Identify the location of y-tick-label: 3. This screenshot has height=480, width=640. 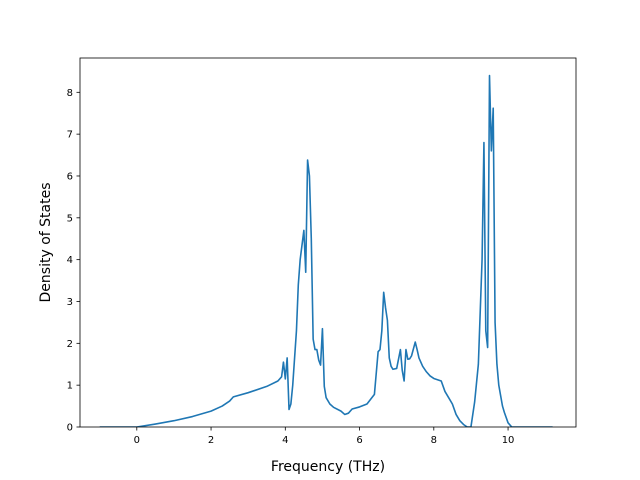
(70, 302).